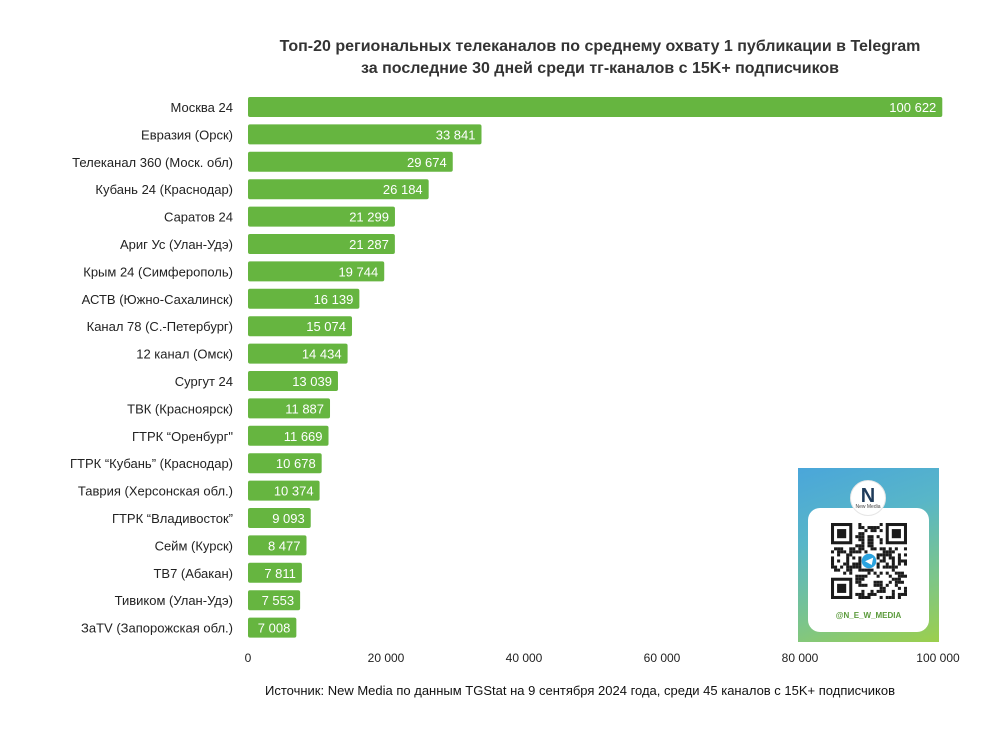 The height and width of the screenshot is (732, 1000). I want to click on bar-value-label: 29 674, so click(427, 162).